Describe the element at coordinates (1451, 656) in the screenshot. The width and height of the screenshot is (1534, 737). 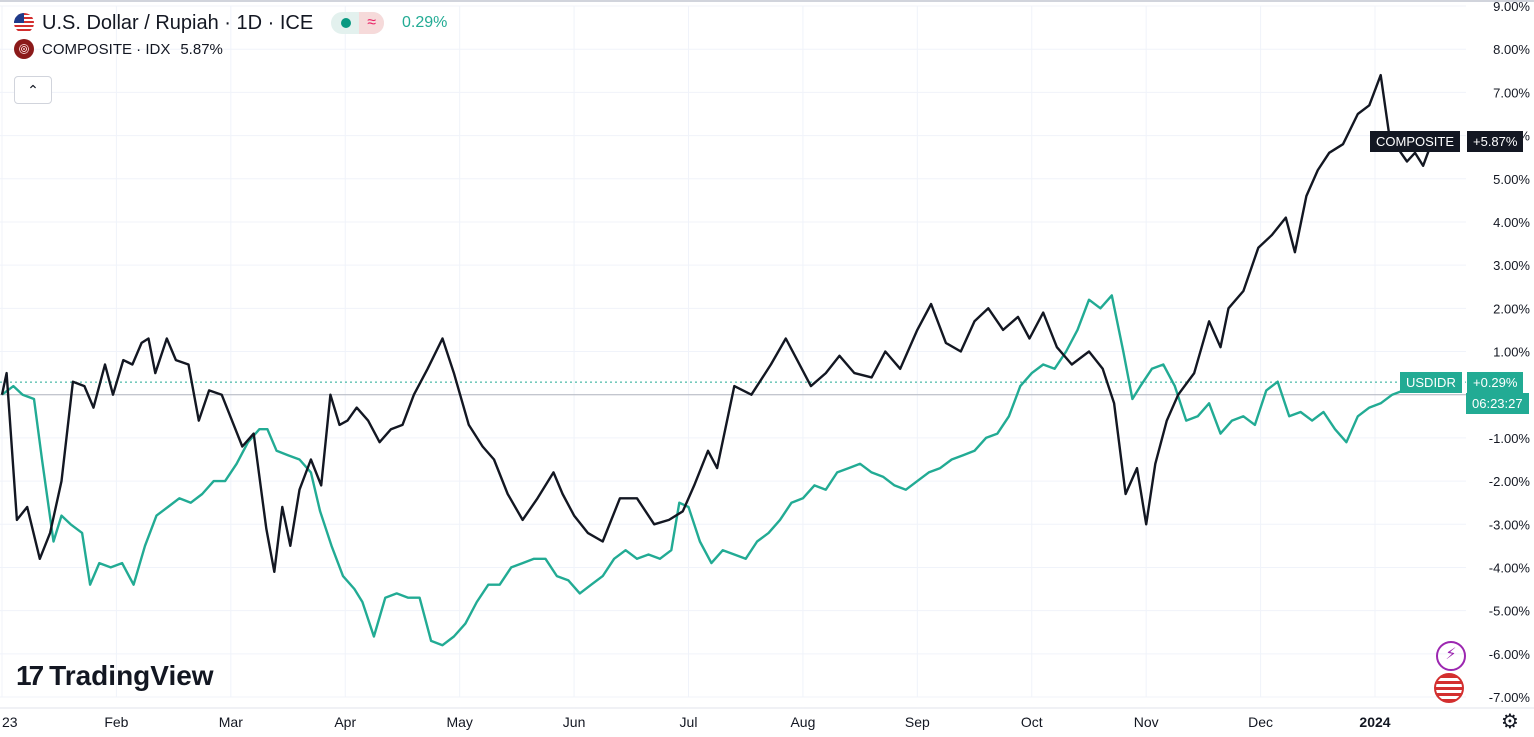
I see `lightning-icon: ⚡` at that location.